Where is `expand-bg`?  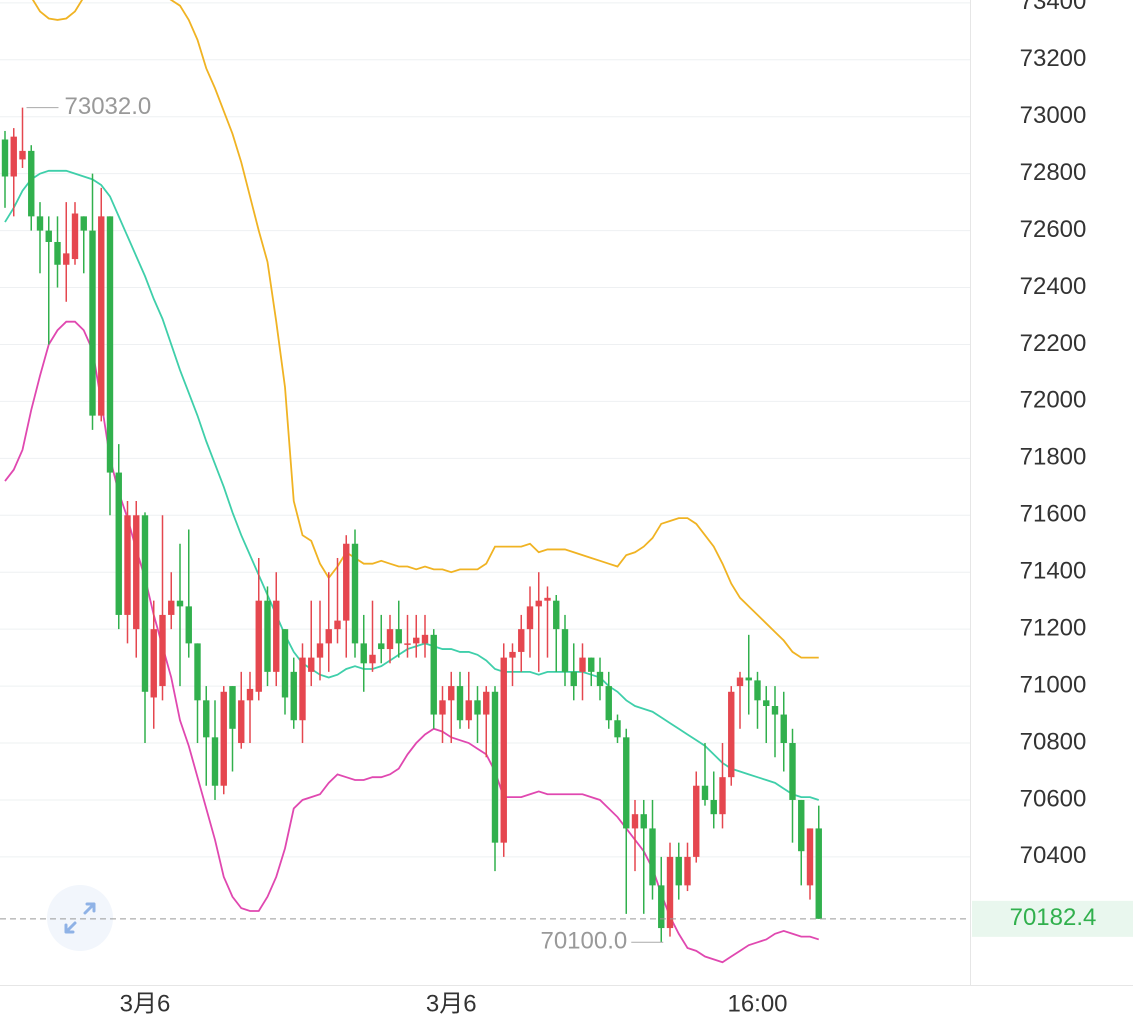
expand-bg is located at coordinates (80, 918).